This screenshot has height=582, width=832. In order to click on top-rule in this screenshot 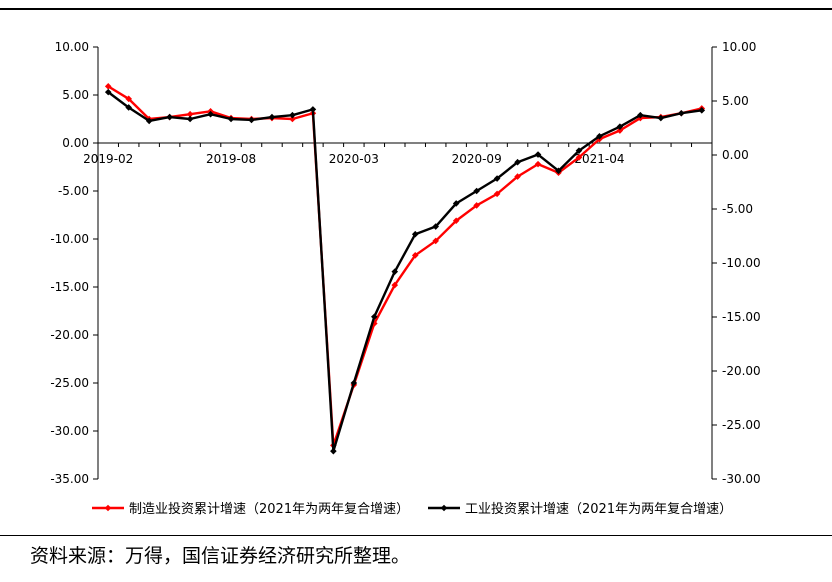, I will do `click(416, 9)`.